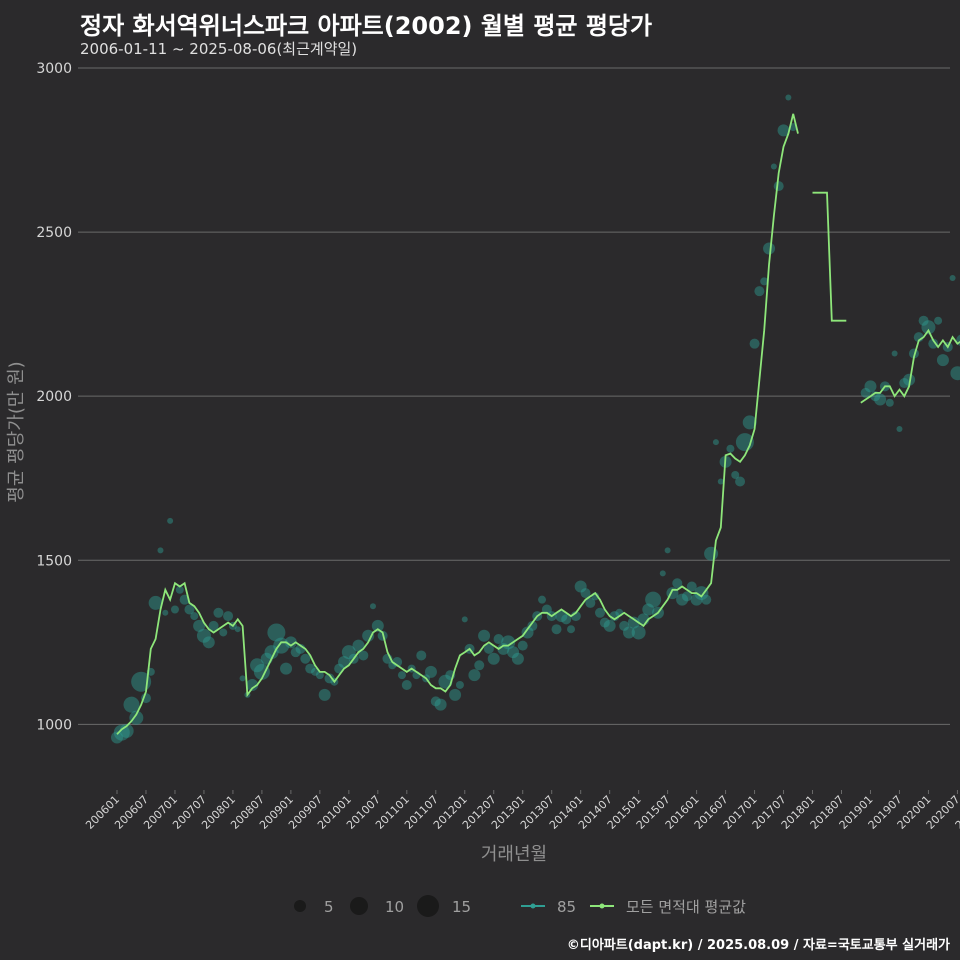  Describe the element at coordinates (686, 907) in the screenshot. I see `legend-average-label: 모든 면적대 평균값` at that location.